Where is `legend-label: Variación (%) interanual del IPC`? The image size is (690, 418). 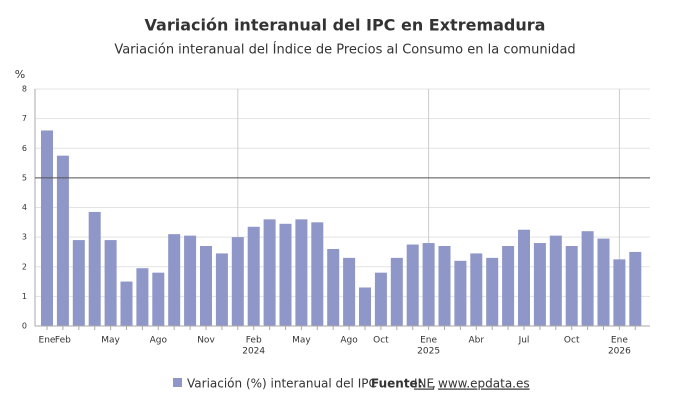
legend-label: Variación (%) interanual del IPC is located at coordinates (282, 384).